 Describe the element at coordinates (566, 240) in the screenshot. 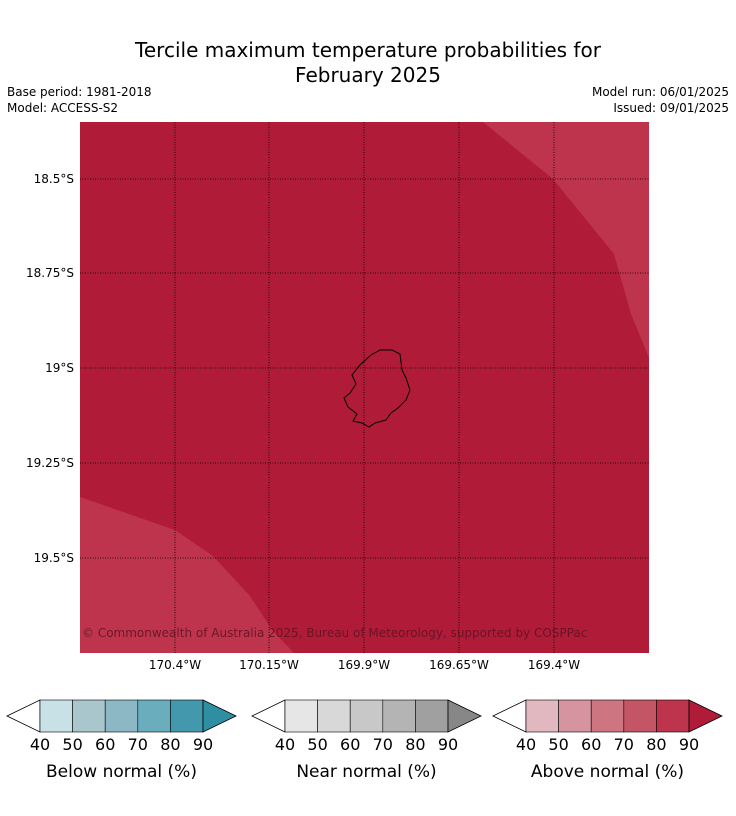

I see `lighter-zone-northeast` at that location.